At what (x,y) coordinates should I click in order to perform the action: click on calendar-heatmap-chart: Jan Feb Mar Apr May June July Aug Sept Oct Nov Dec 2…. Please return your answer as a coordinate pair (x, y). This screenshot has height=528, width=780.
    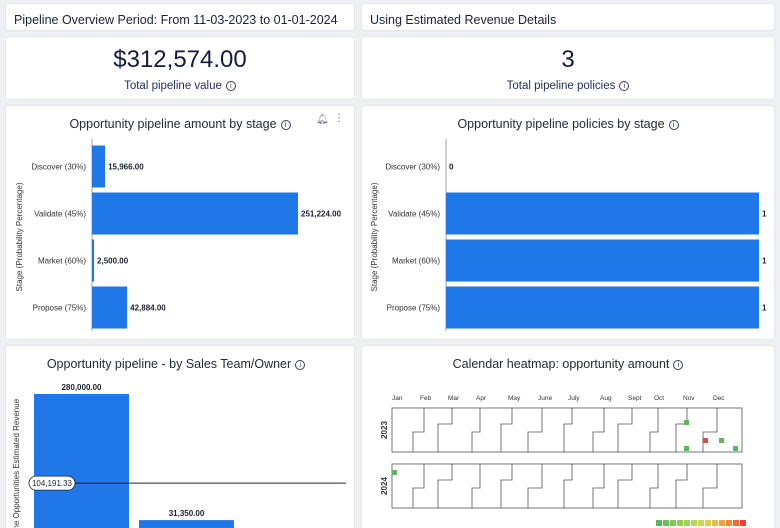
    Looking at the image, I should click on (563, 460).